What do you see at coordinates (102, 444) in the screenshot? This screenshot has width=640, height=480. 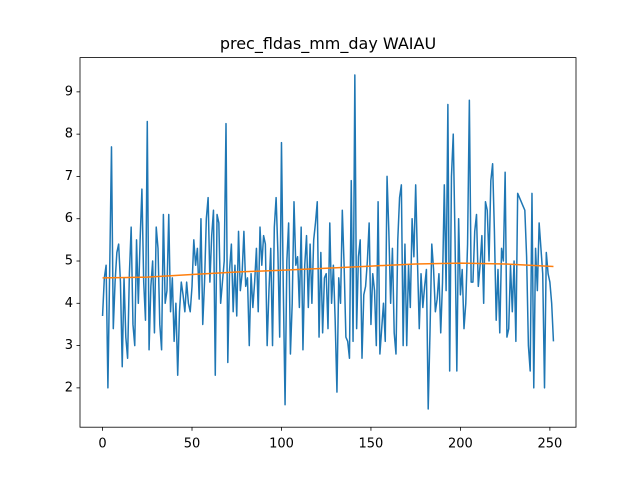 I see `x-tick-label: 0` at bounding box center [102, 444].